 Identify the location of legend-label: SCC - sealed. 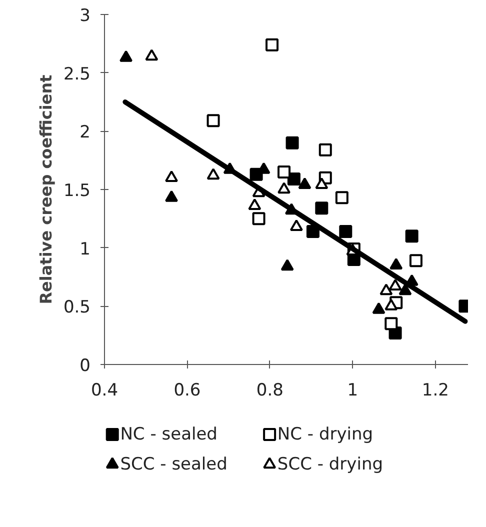
(174, 464).